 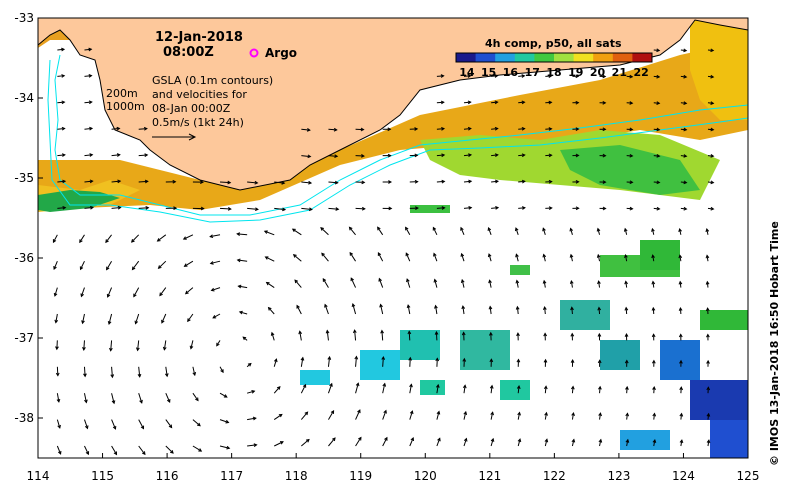 I want to click on gsla-line3: 08-Jan 00:00Z, so click(x=191, y=108).